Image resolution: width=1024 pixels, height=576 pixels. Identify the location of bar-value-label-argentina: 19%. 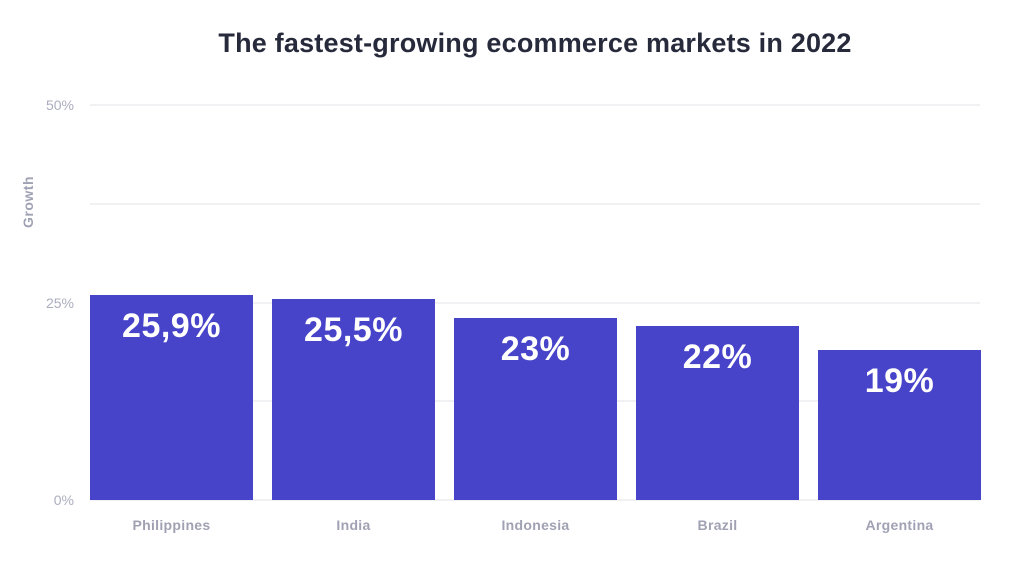
(899, 380).